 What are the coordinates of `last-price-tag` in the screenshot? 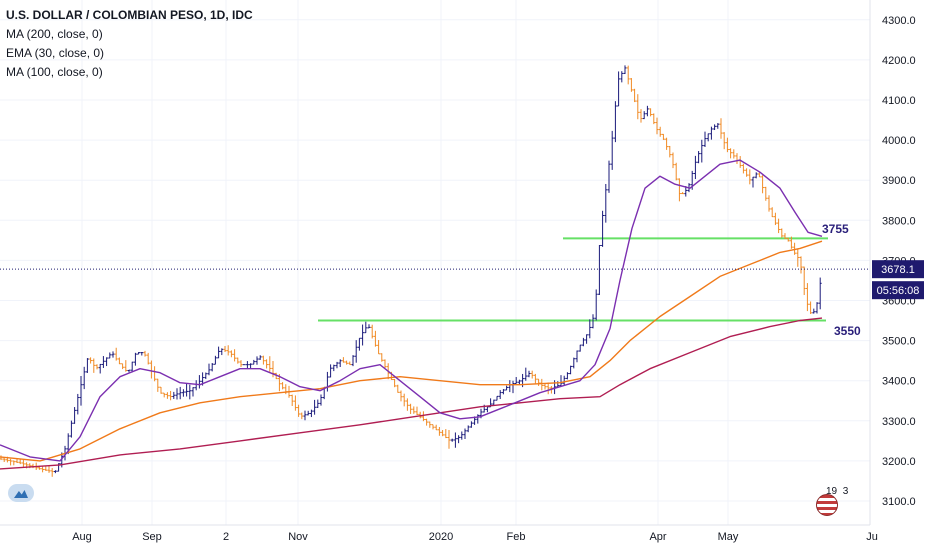 It's located at (898, 269).